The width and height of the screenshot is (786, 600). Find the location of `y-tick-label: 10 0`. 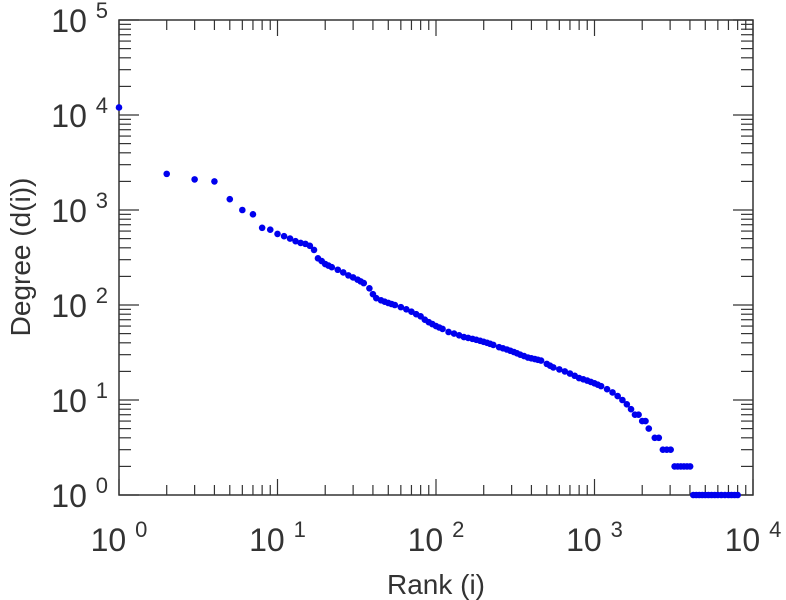

y-tick-label: 10 0 is located at coordinates (79, 493).